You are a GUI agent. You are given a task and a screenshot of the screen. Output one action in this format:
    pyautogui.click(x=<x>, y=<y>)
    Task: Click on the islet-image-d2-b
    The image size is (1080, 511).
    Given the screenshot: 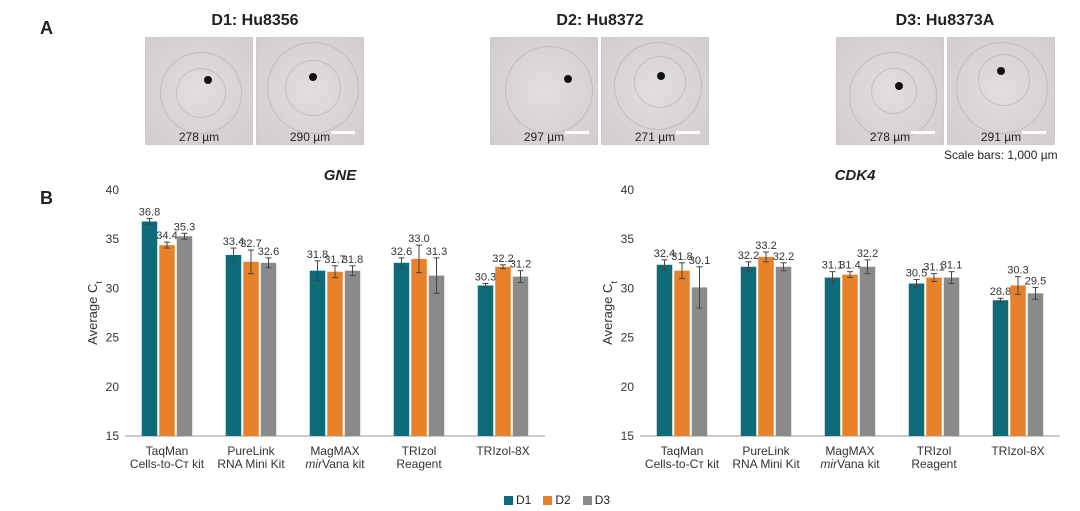 What is the action you would take?
    pyautogui.click(x=655, y=91)
    